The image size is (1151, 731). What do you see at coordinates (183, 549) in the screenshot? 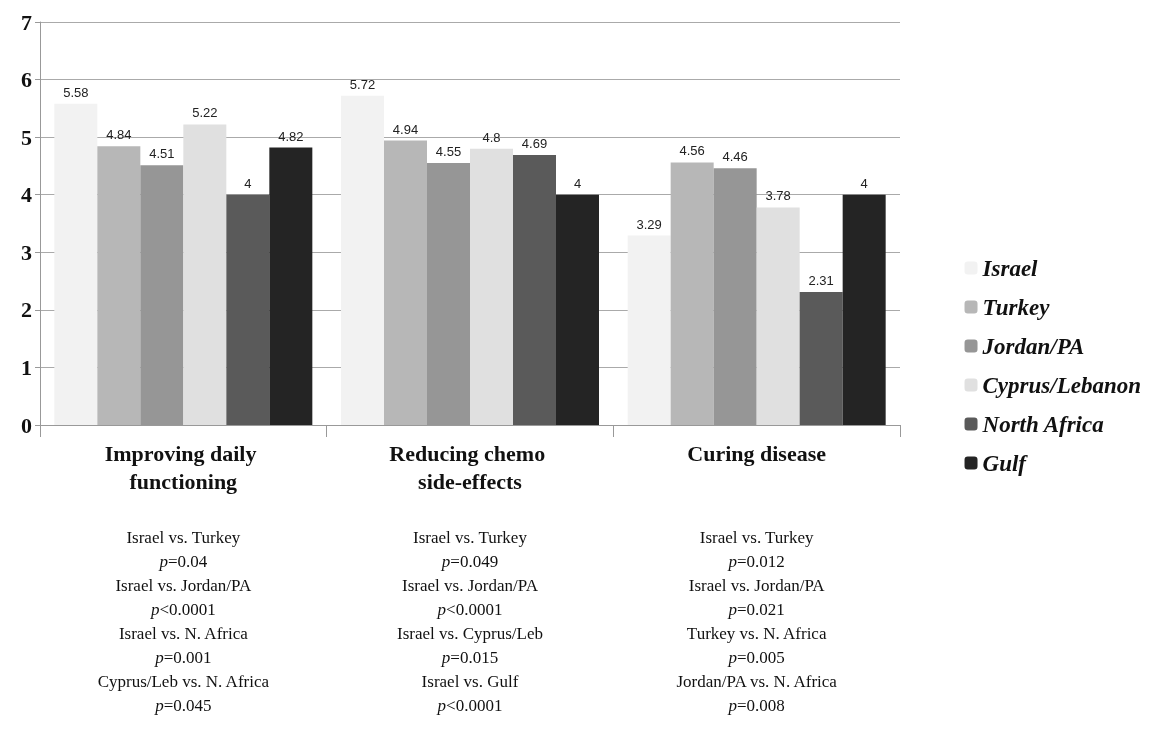
I see `text: Israel vs. Turkey p=0.04` at bounding box center [183, 549].